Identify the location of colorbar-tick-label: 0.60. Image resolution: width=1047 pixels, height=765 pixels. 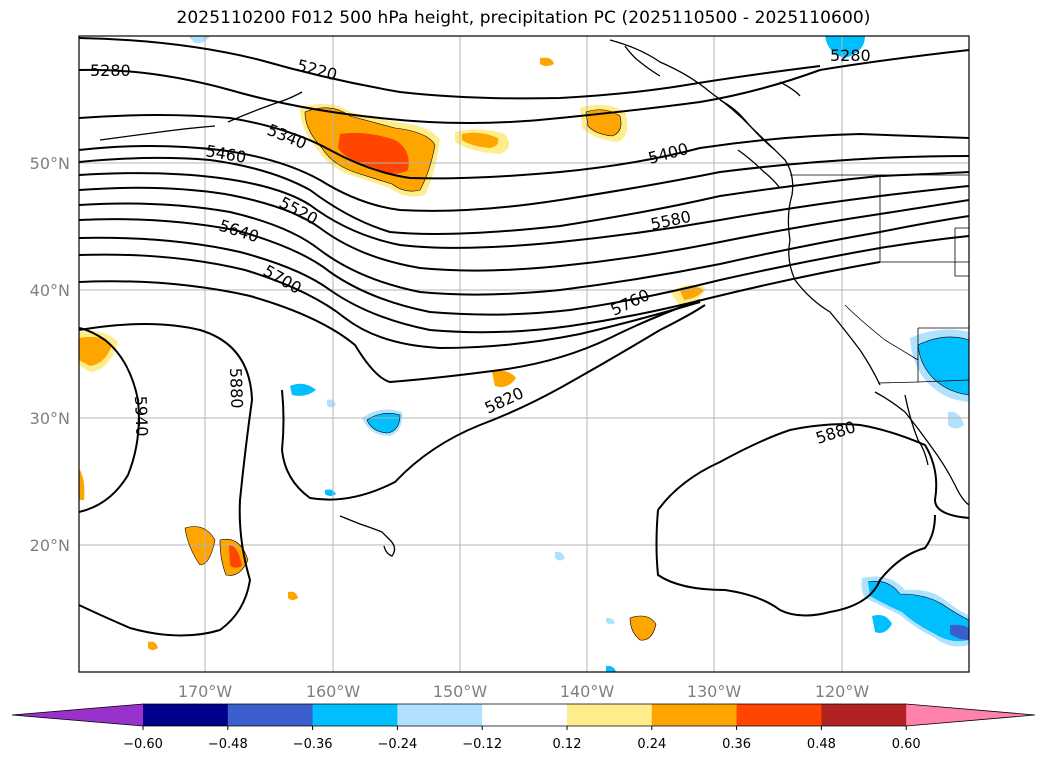
(906, 744).